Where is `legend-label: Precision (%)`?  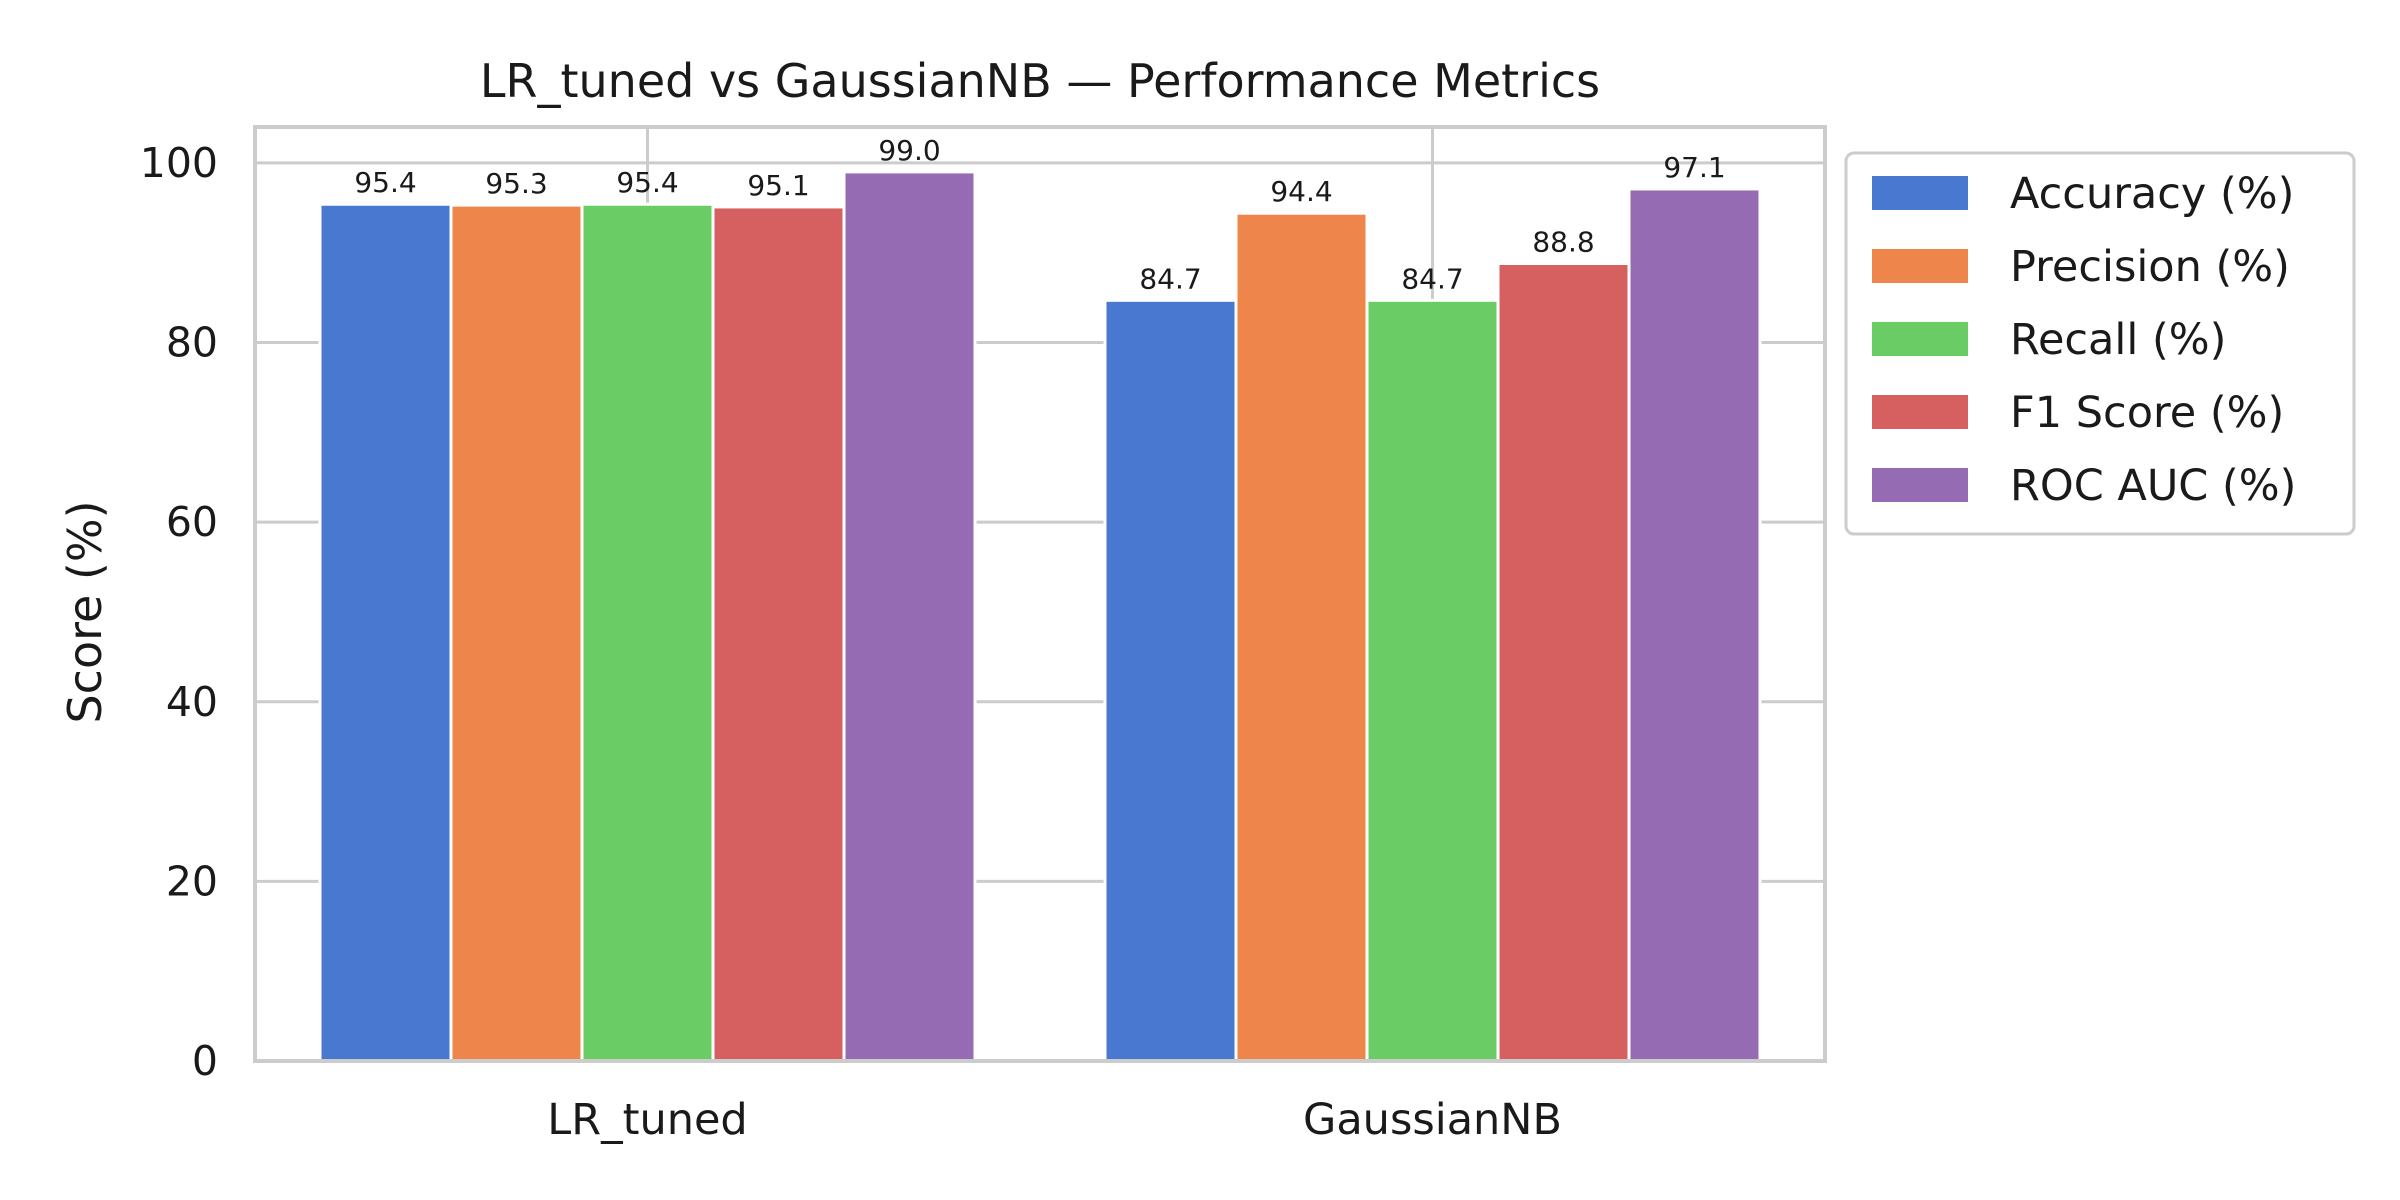
legend-label: Precision (%) is located at coordinates (2150, 267).